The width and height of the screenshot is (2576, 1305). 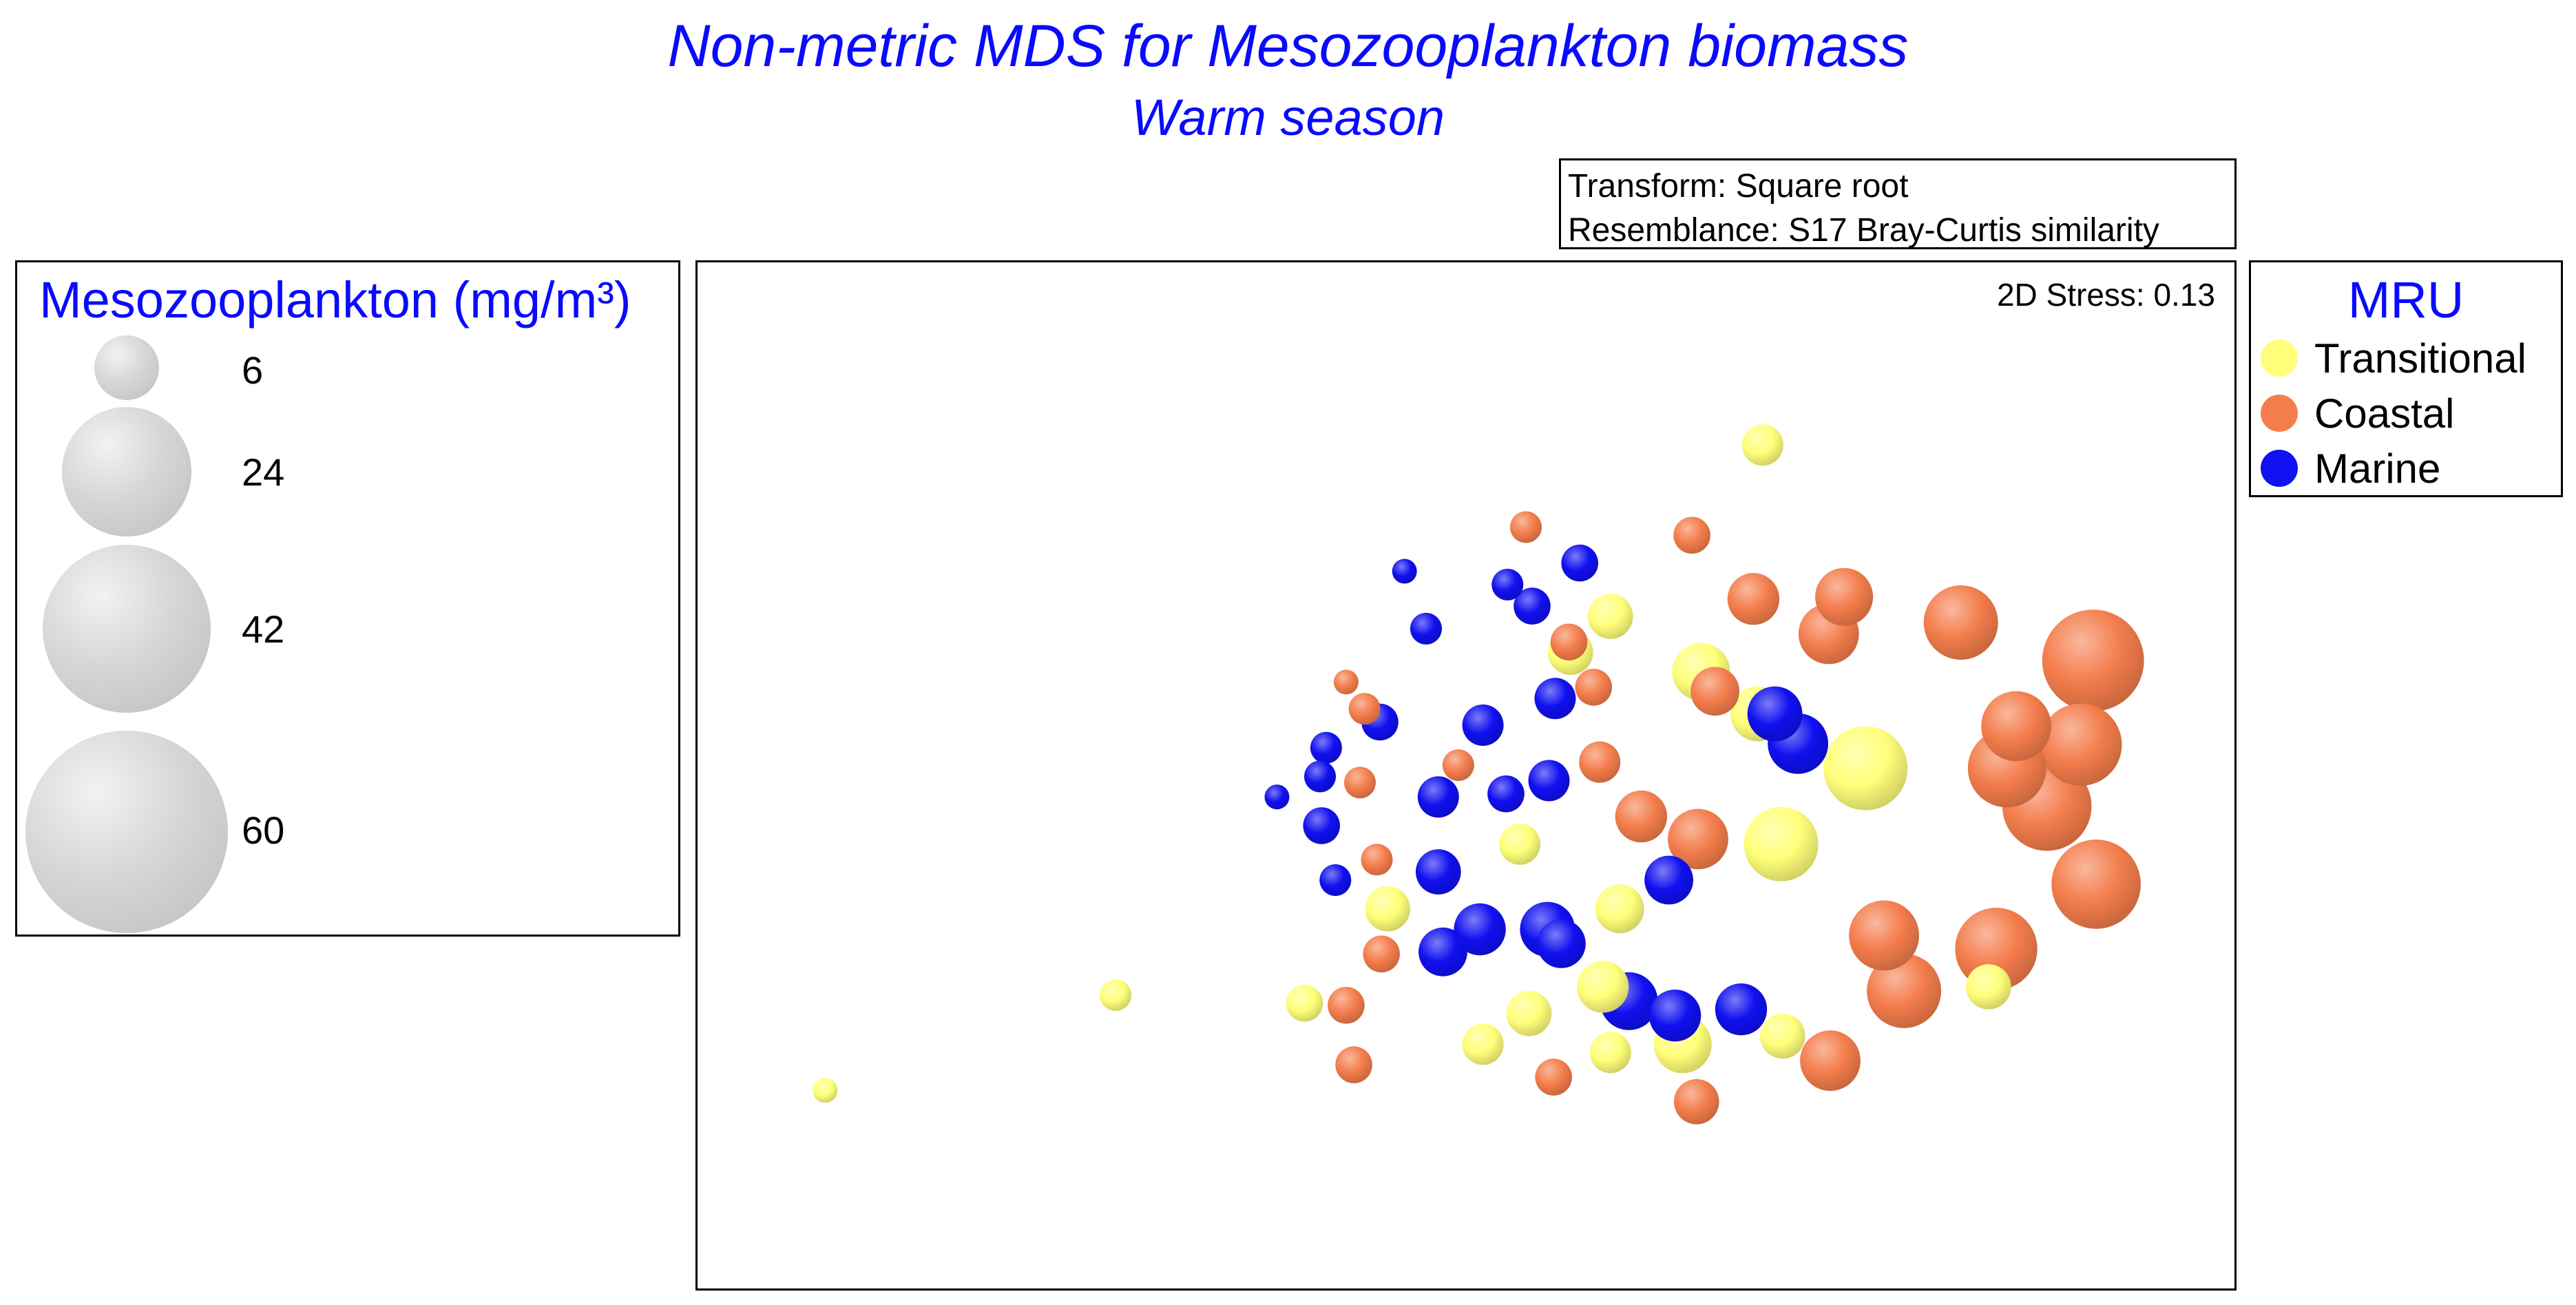 What do you see at coordinates (1288, 118) in the screenshot?
I see `chart-subtitle: Warm season` at bounding box center [1288, 118].